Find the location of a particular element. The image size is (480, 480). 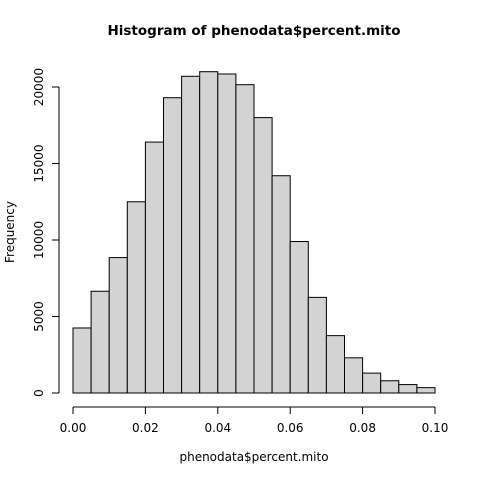

chart-title: Histogram of phenodata$percent.mito is located at coordinates (253, 31).